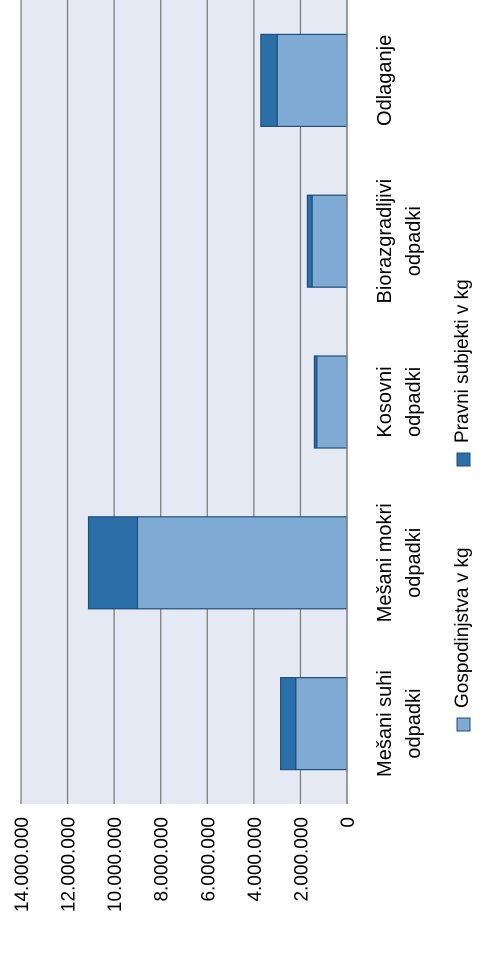 Image resolution: width=481 pixels, height=967 pixels. I want to click on legend-label: Gospodinjstva v kg, so click(462, 627).